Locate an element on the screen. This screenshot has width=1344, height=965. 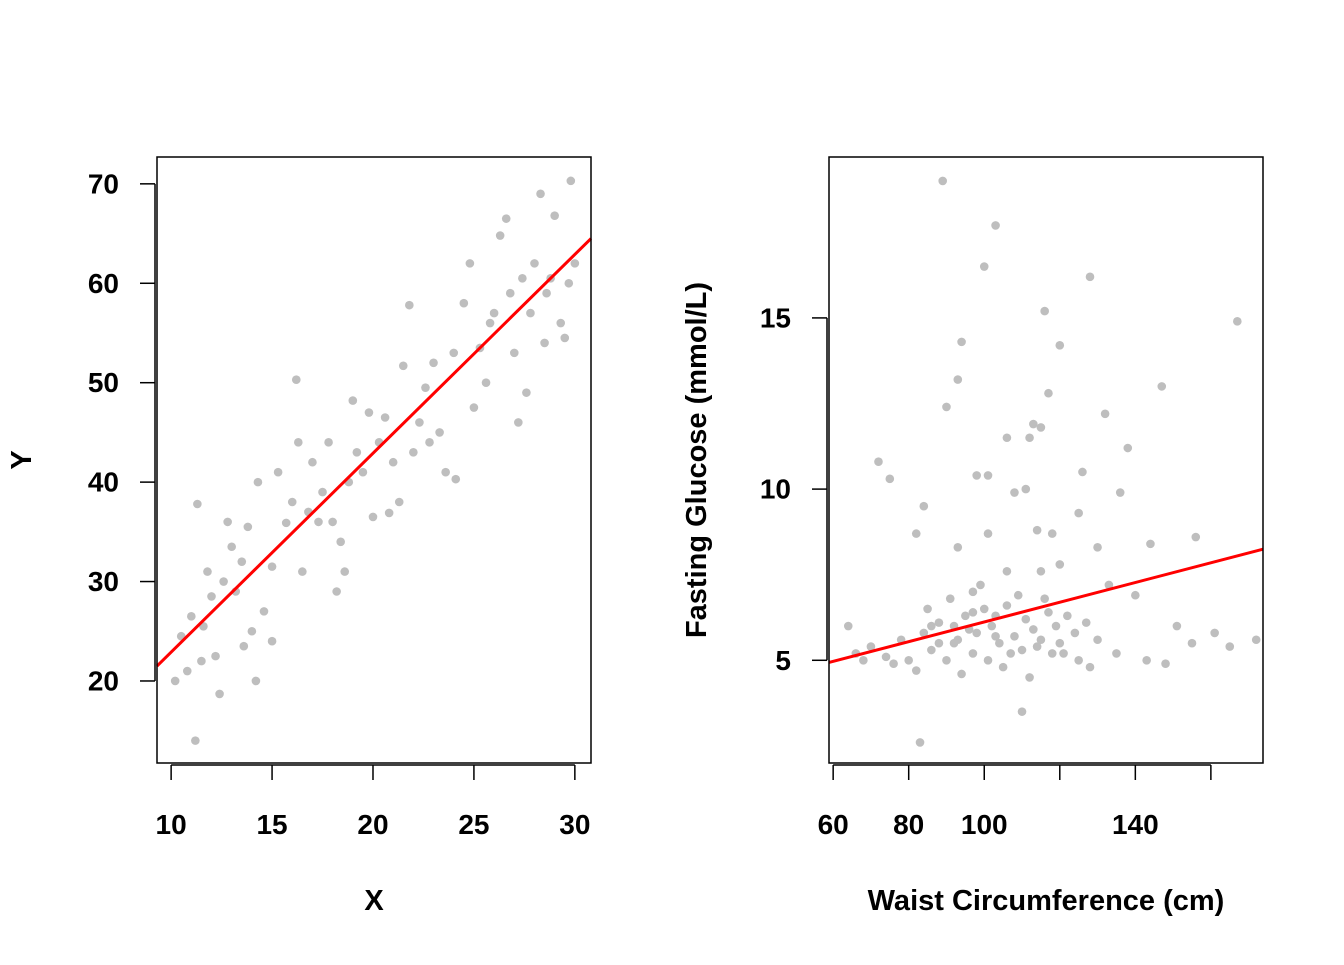
x-tick-label: 10 is located at coordinates (171, 824).